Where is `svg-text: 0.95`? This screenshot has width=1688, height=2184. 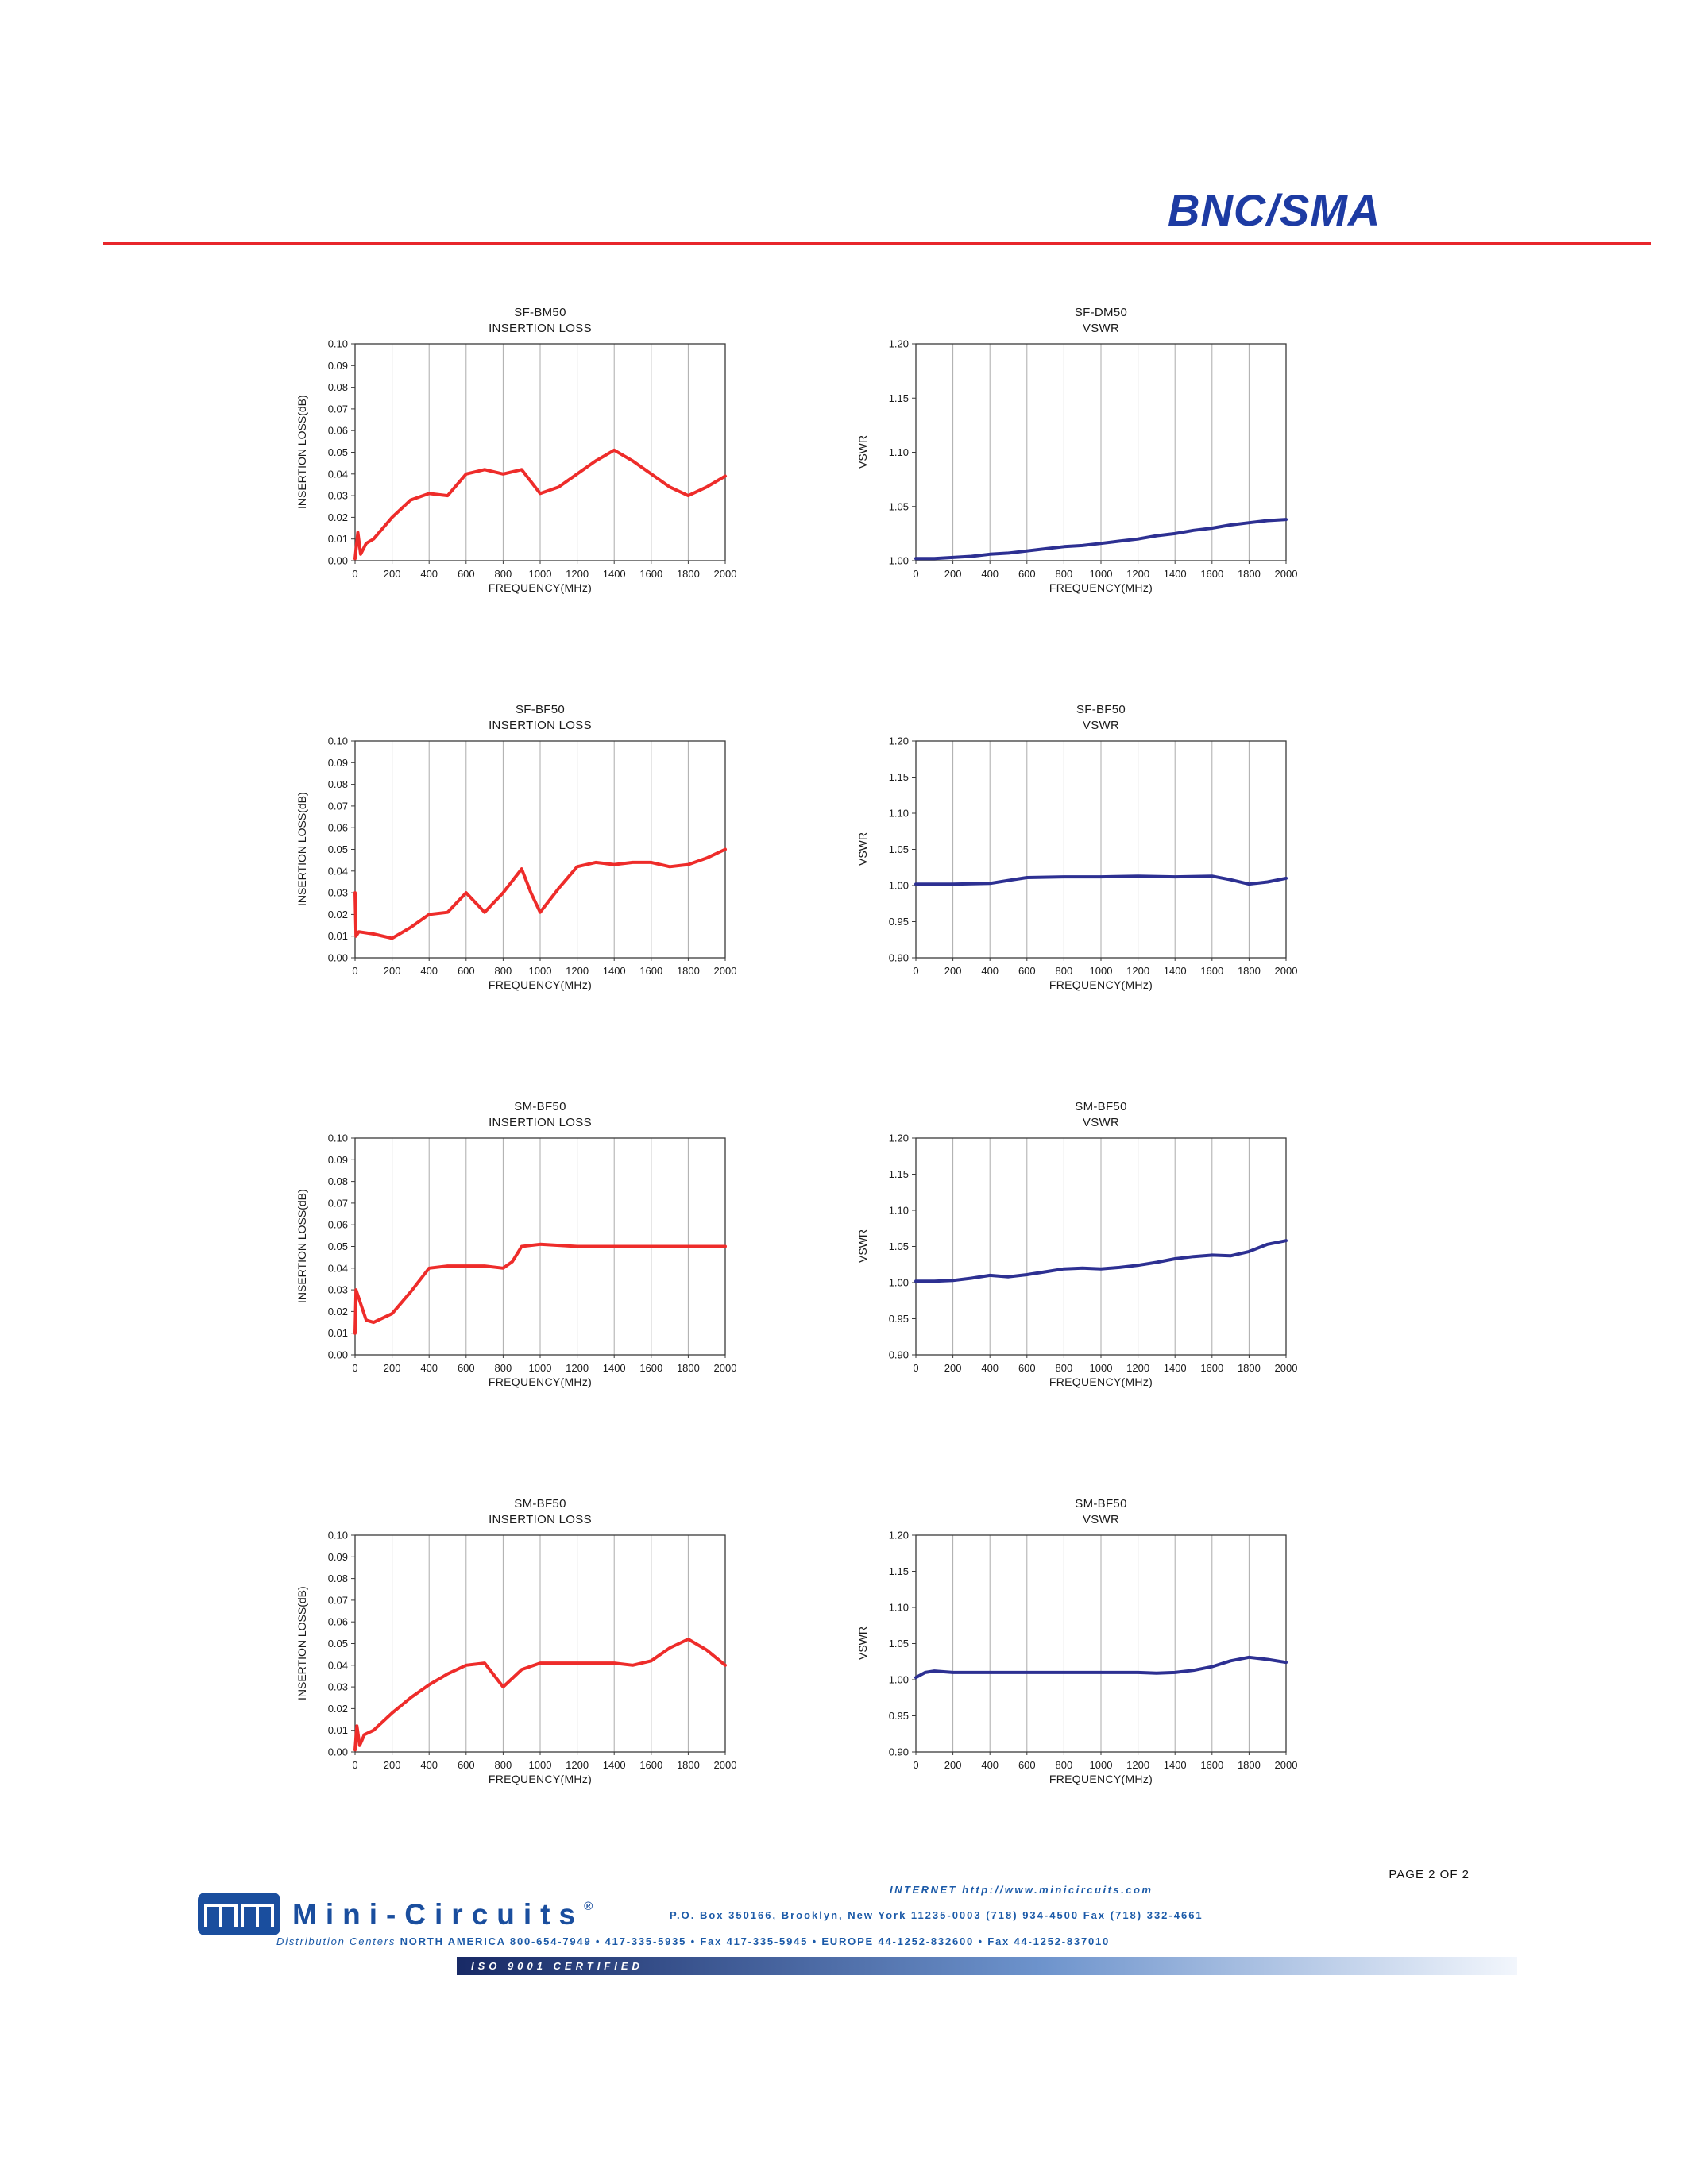 svg-text: 0.95 is located at coordinates (899, 922).